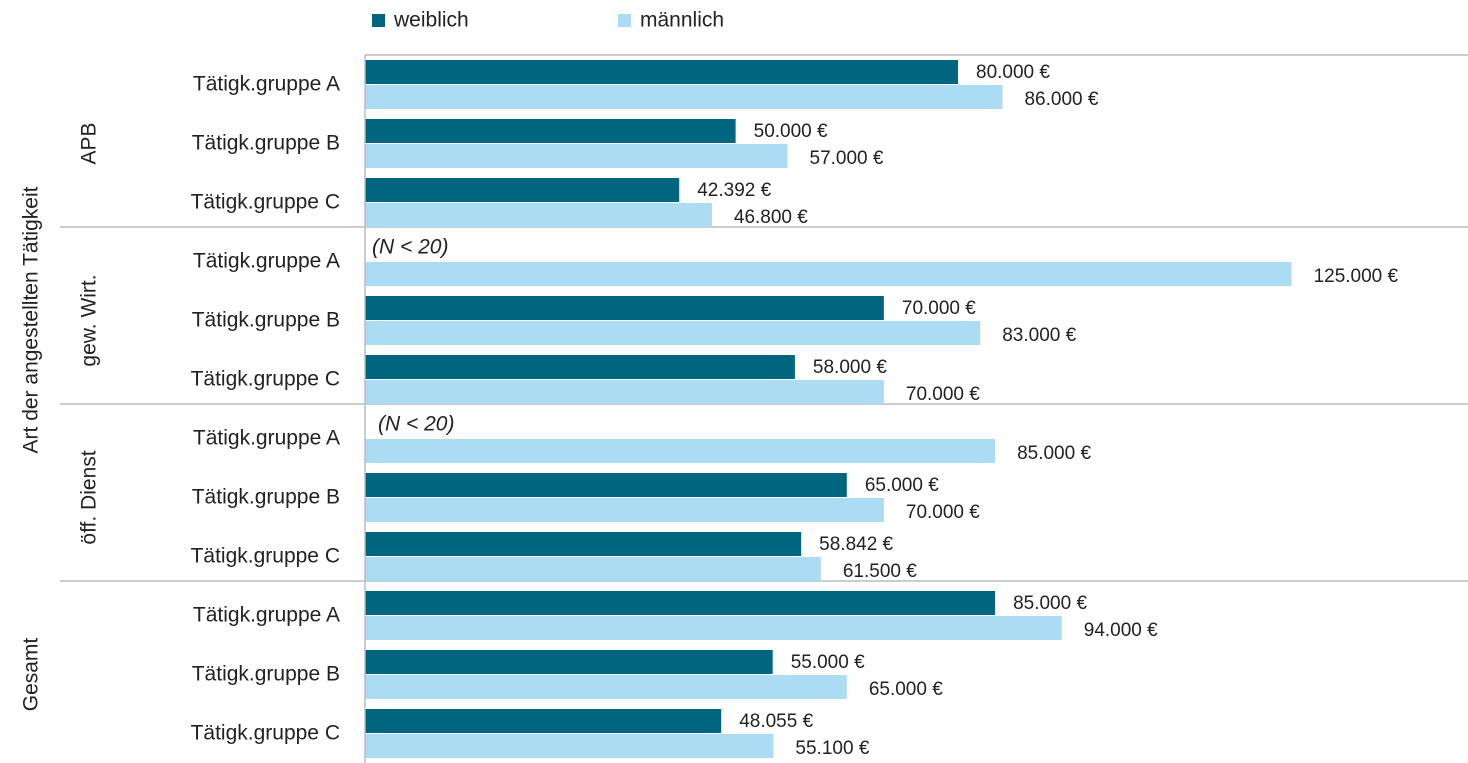 The width and height of the screenshot is (1468, 763). I want to click on value-label: 125.000 €, so click(1356, 276).